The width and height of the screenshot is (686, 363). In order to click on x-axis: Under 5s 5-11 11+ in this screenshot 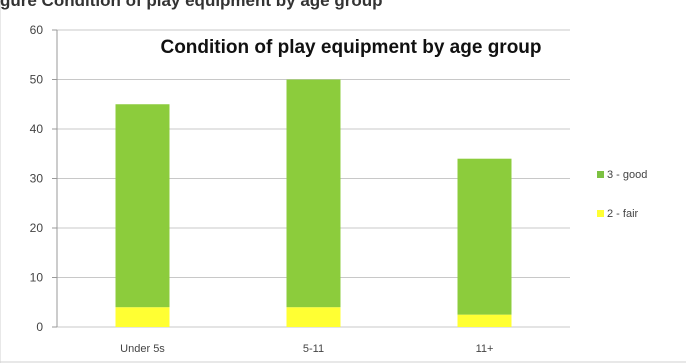, I will do `click(306, 349)`.